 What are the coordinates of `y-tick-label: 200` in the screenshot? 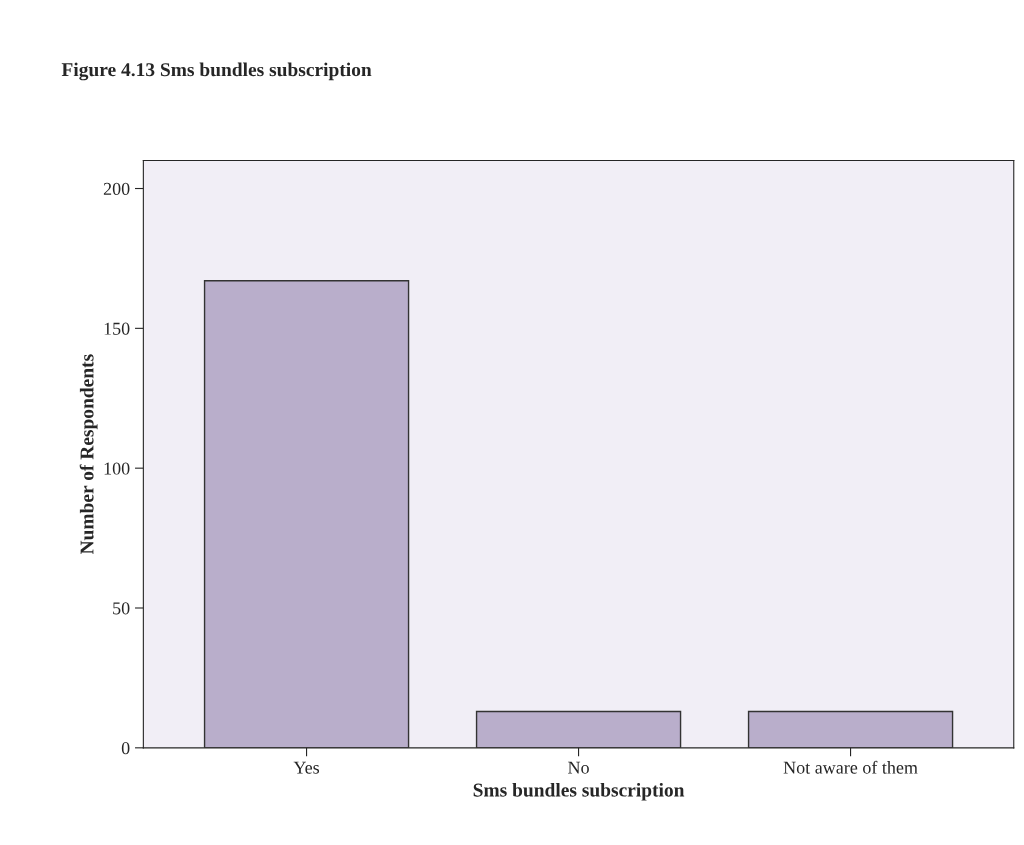 It's located at (116, 188).